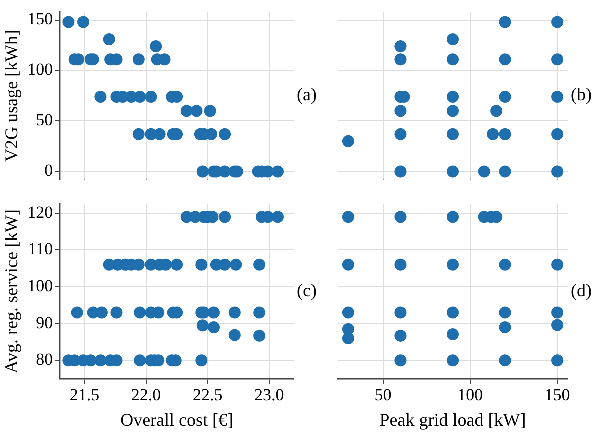 This screenshot has width=598, height=434. What do you see at coordinates (41, 249) in the screenshot?
I see `y-tick-label: 110` at bounding box center [41, 249].